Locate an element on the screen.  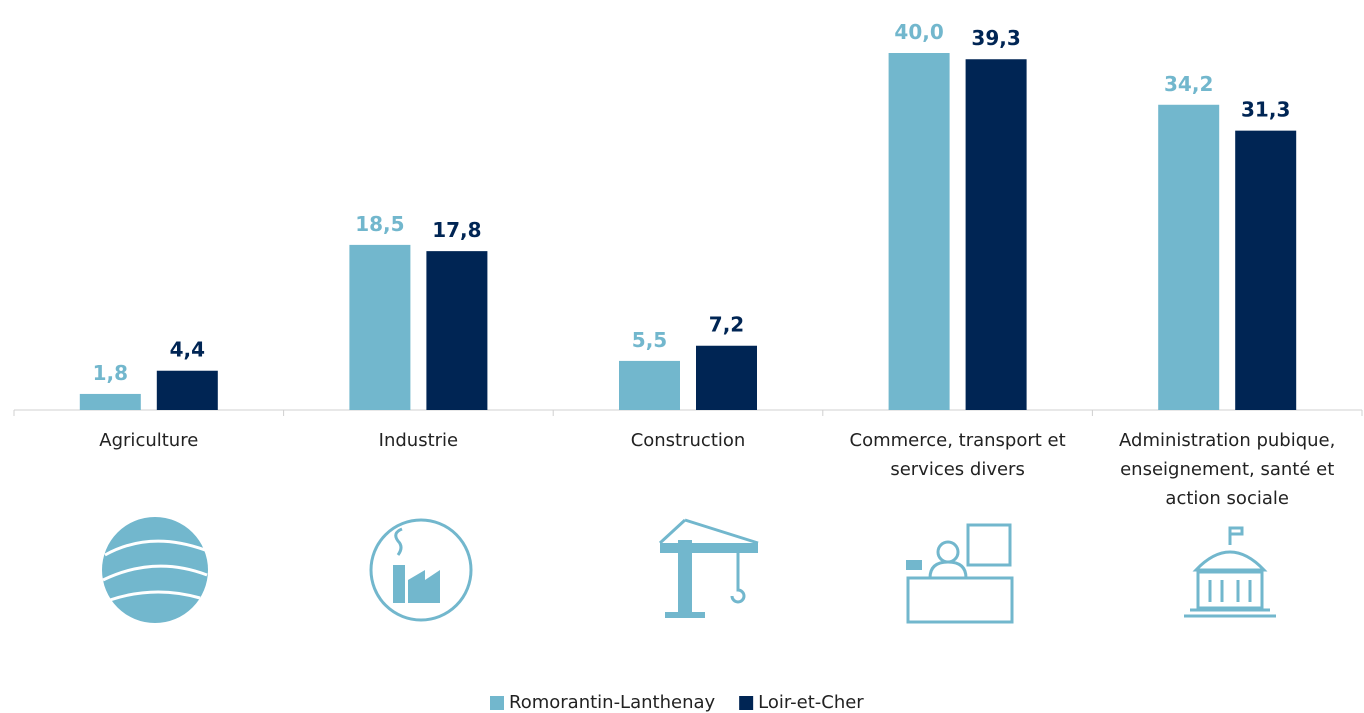
value-label: 40,0 is located at coordinates (918, 32).